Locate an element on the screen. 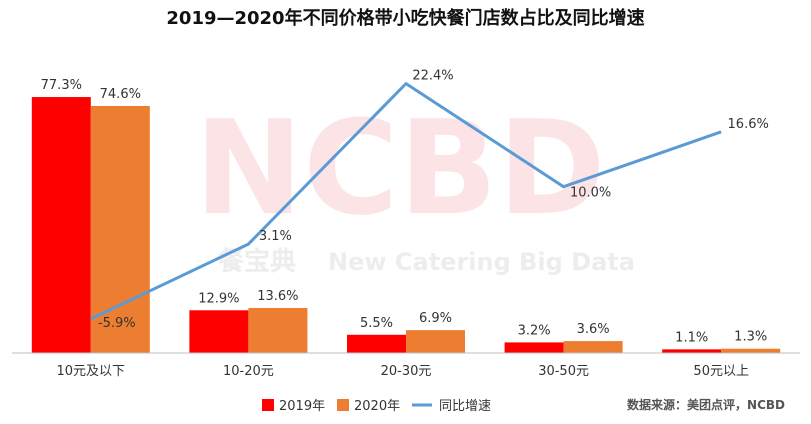 This screenshot has height=424, width=811. bar-data-label: 5.5% is located at coordinates (376, 323).